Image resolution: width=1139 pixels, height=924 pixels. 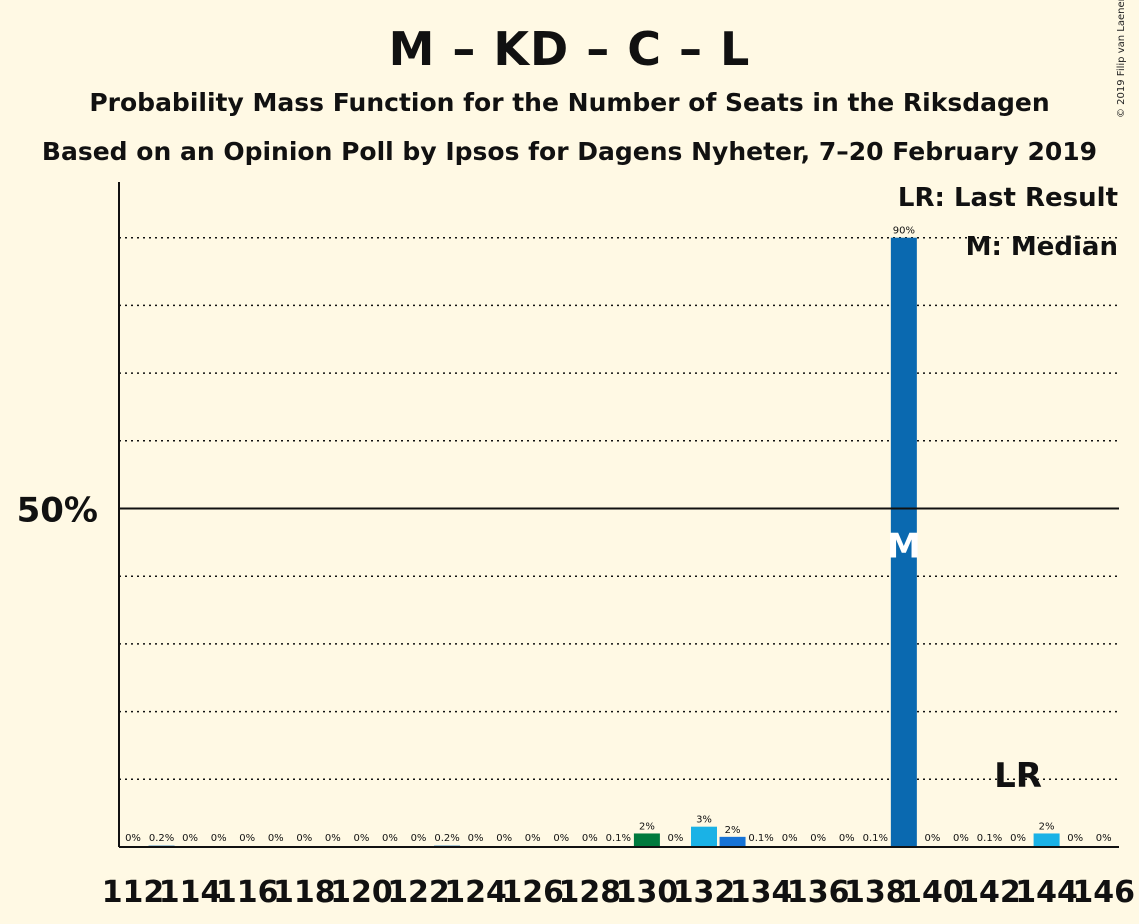 I want to click on x-tick-label: 144, so click(x=1046, y=892).